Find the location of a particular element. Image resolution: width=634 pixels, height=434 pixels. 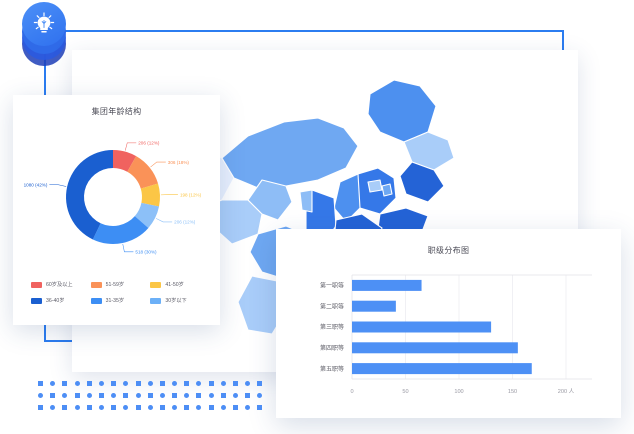

legend-item: 60岁及以上 is located at coordinates (59, 284).